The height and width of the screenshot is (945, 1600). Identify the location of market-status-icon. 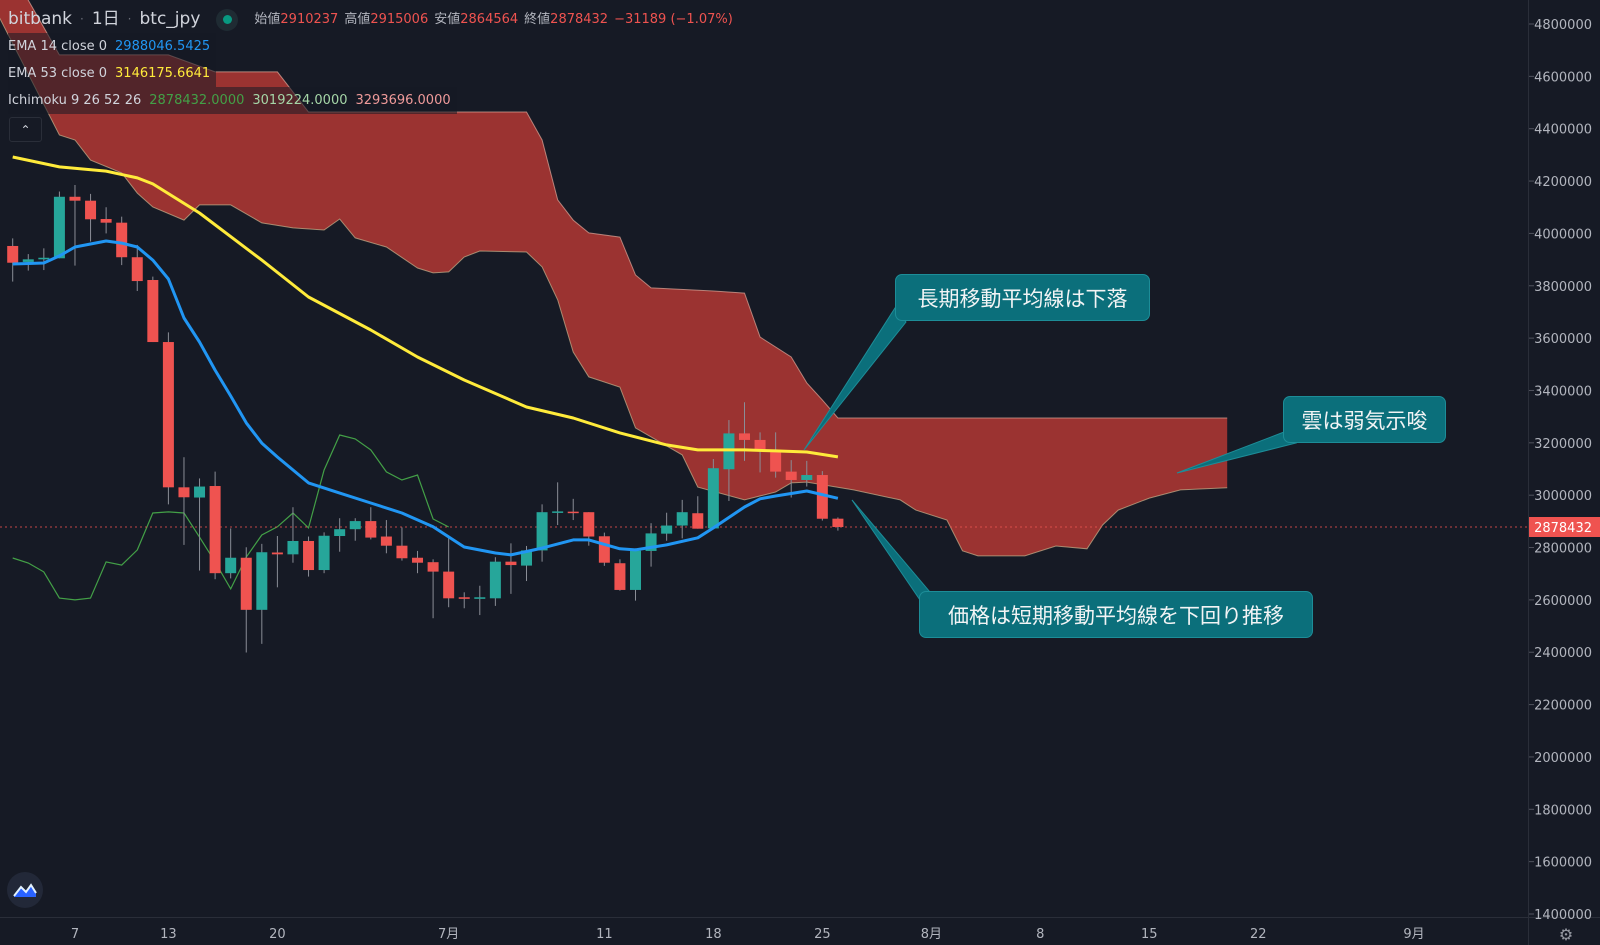
(227, 19).